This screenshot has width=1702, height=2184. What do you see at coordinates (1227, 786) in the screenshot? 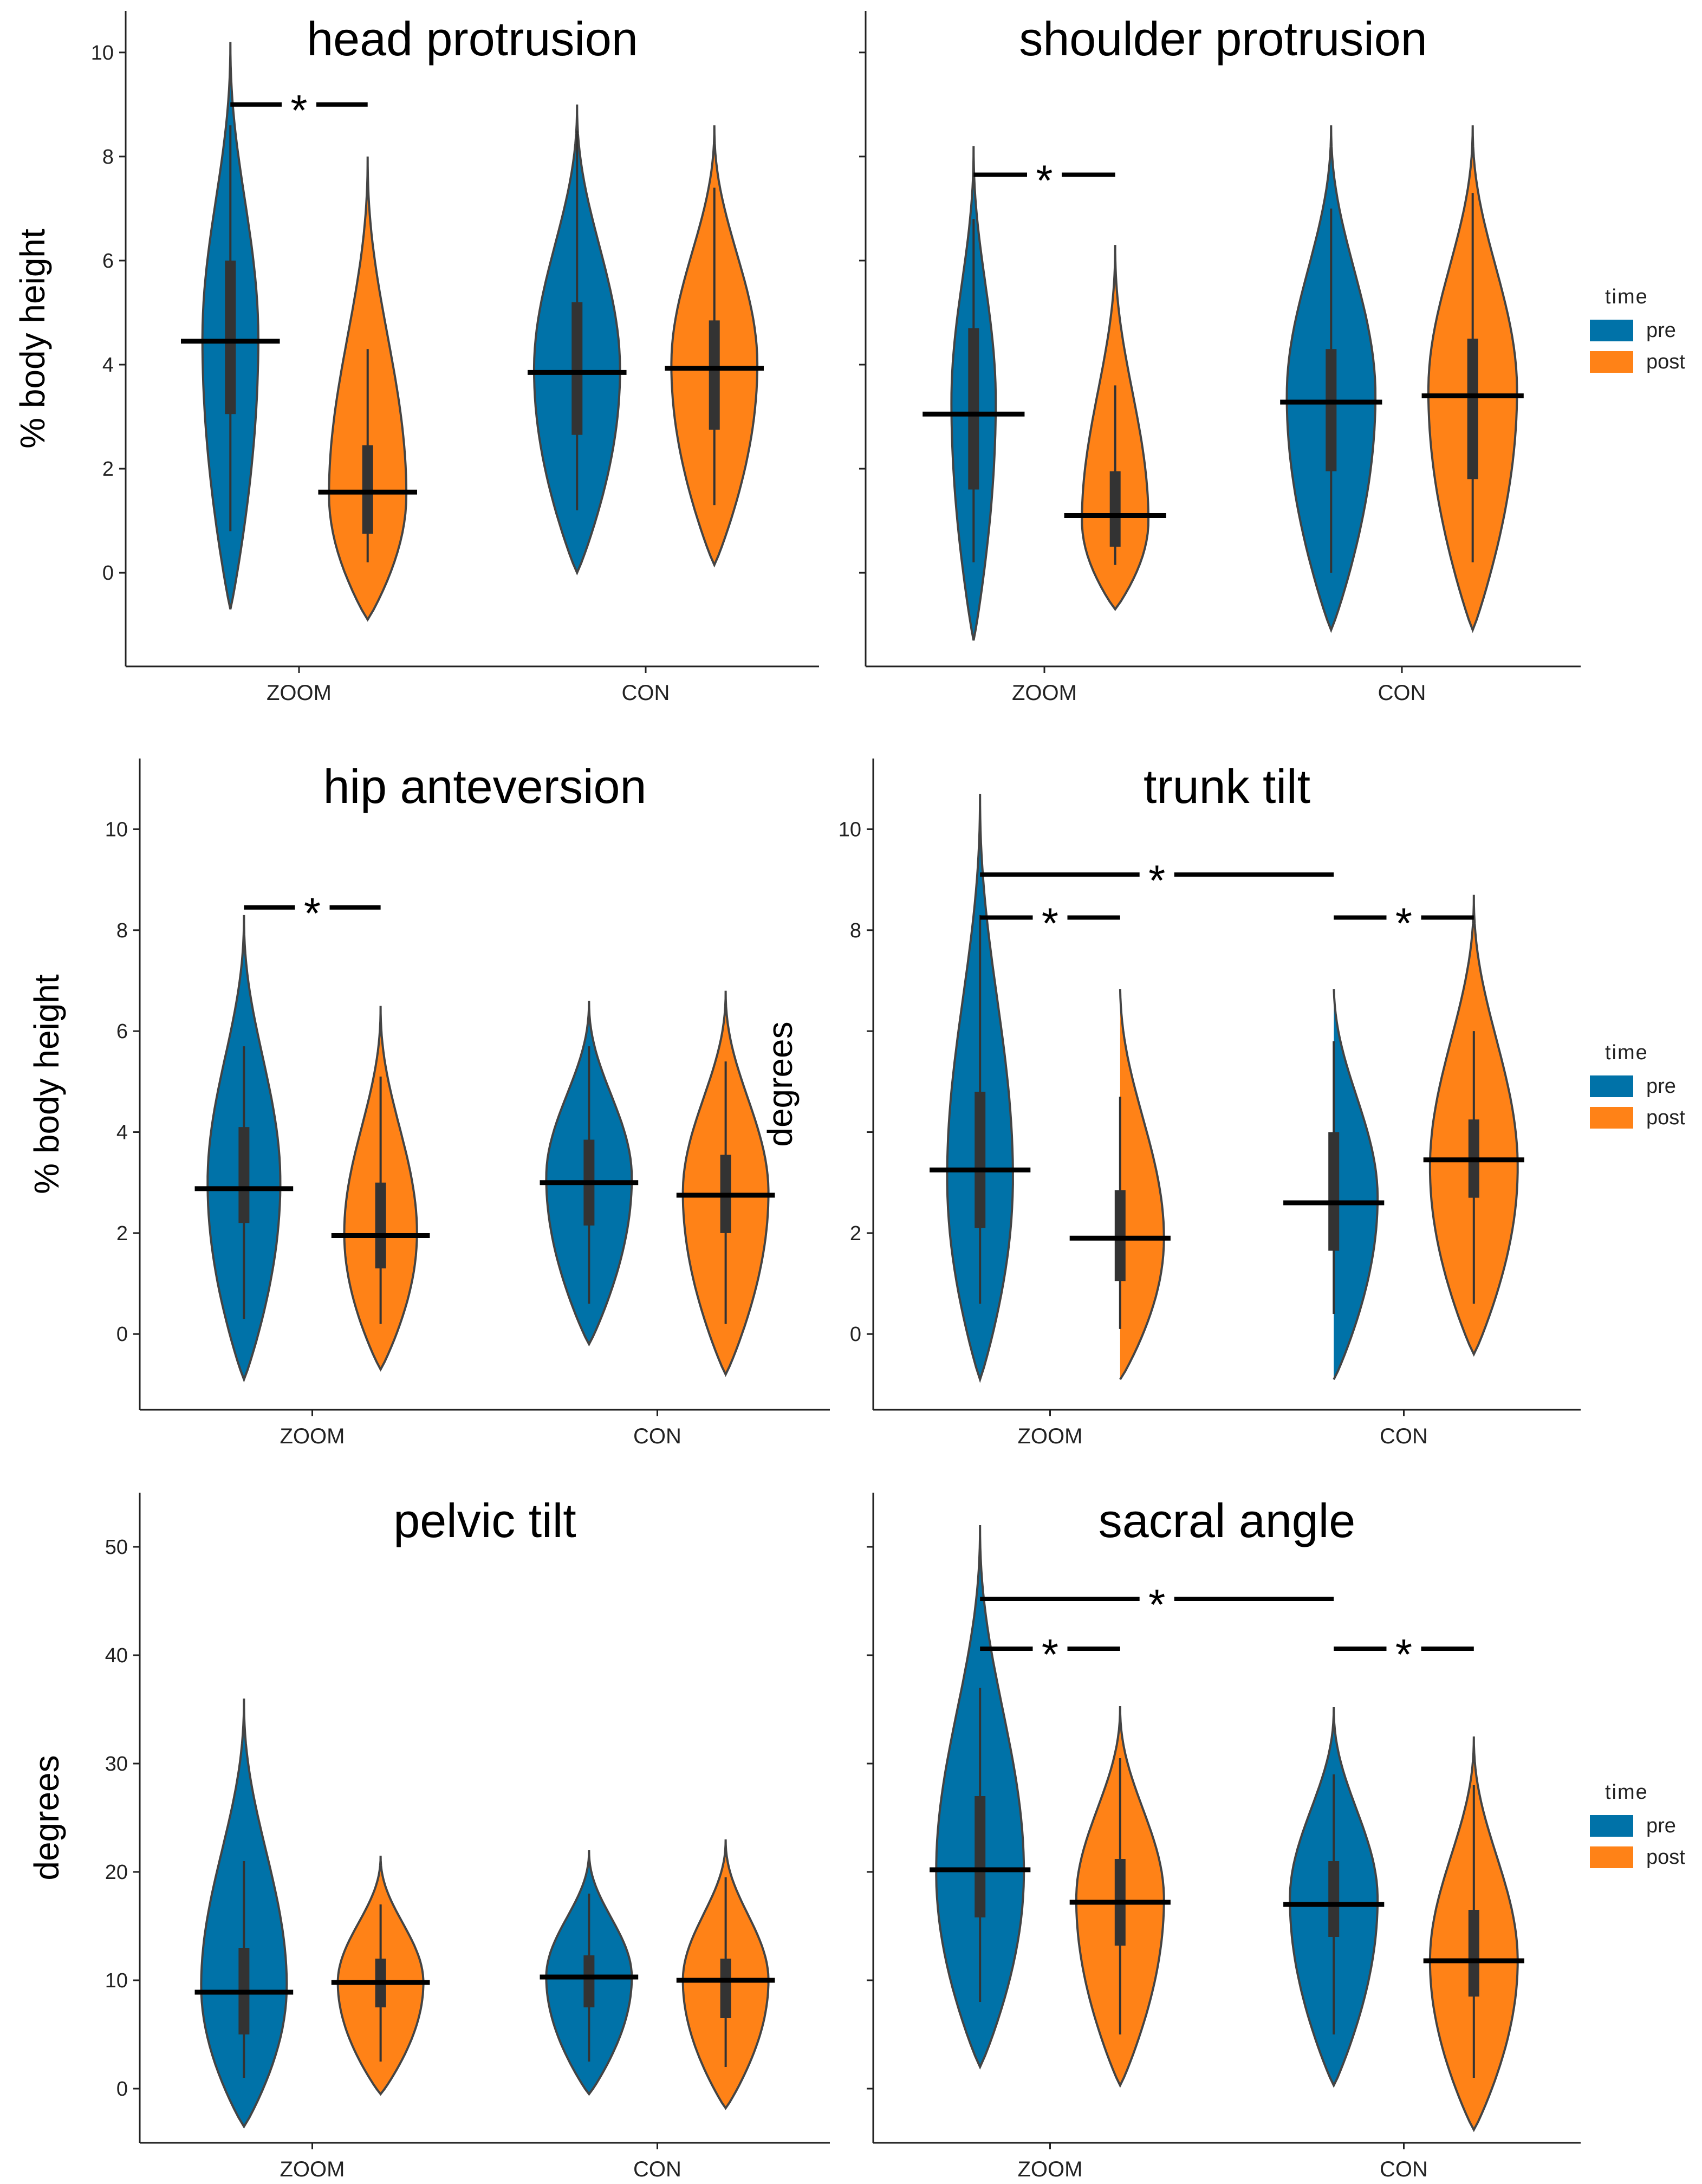
I see `panel-title: trunk tilt` at bounding box center [1227, 786].